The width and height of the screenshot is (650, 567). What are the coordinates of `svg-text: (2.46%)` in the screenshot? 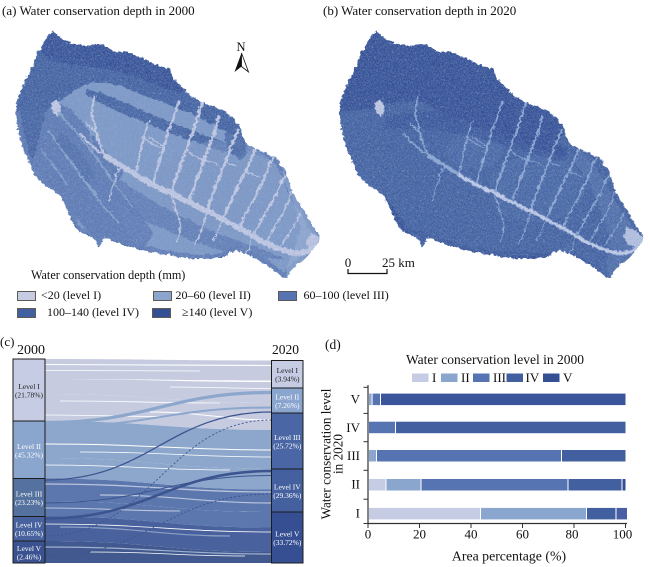 It's located at (29, 557).